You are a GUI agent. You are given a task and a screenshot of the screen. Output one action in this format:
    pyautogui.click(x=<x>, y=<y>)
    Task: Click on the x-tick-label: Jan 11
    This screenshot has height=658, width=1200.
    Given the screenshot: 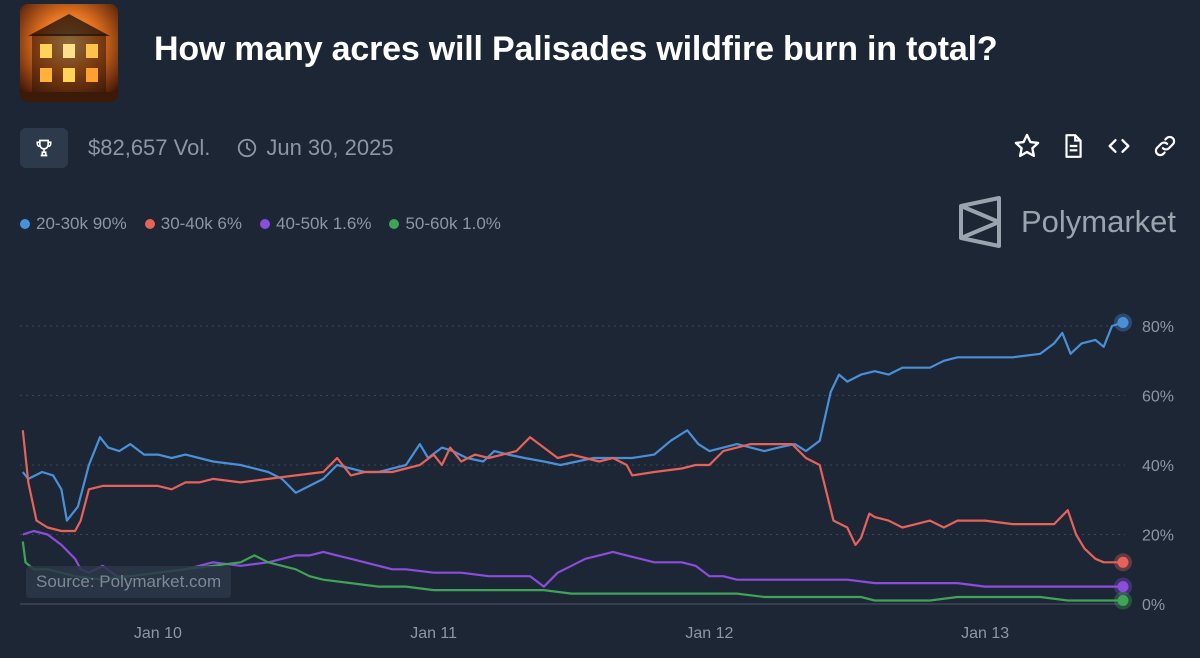 What is the action you would take?
    pyautogui.click(x=433, y=633)
    